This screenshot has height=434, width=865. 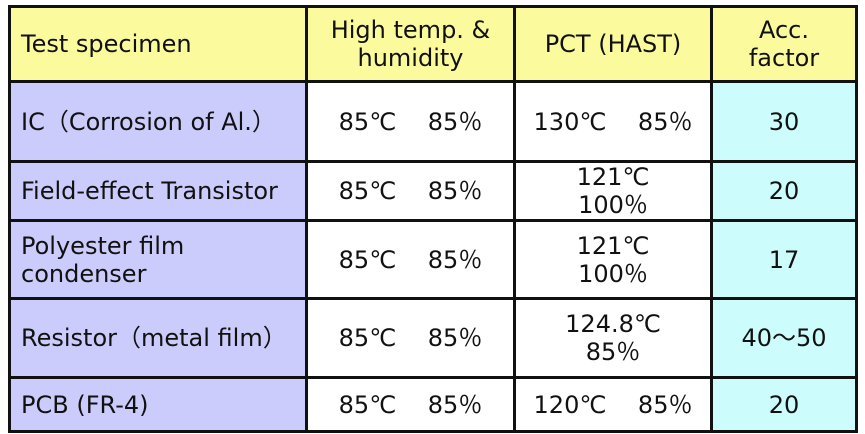 What do you see at coordinates (158, 338) in the screenshot?
I see `specimen-cell: Resistor（metal film）` at bounding box center [158, 338].